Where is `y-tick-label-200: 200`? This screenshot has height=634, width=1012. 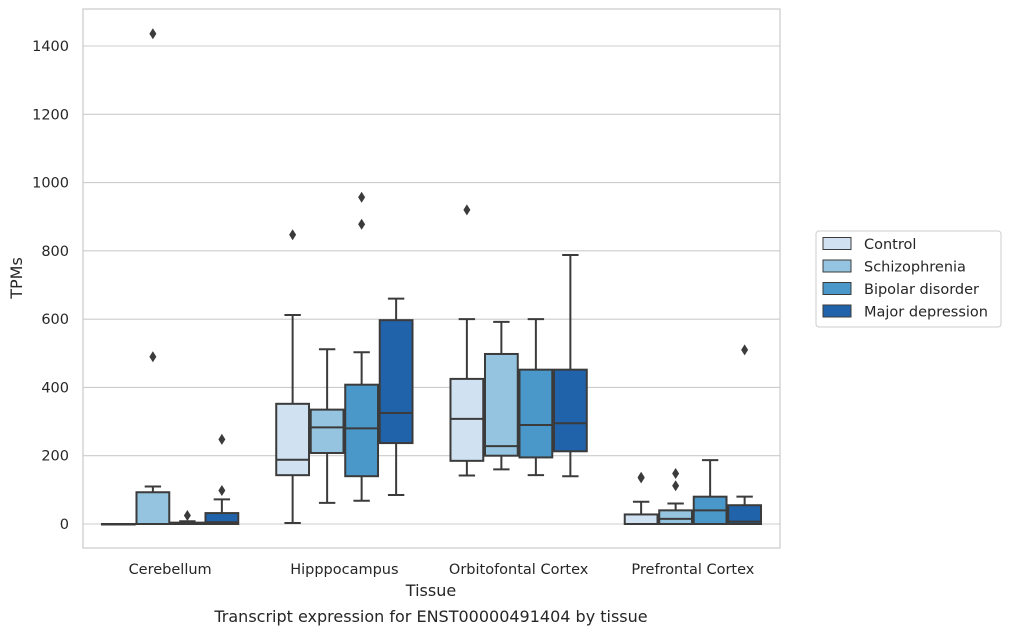 y-tick-label-200: 200 is located at coordinates (55, 457).